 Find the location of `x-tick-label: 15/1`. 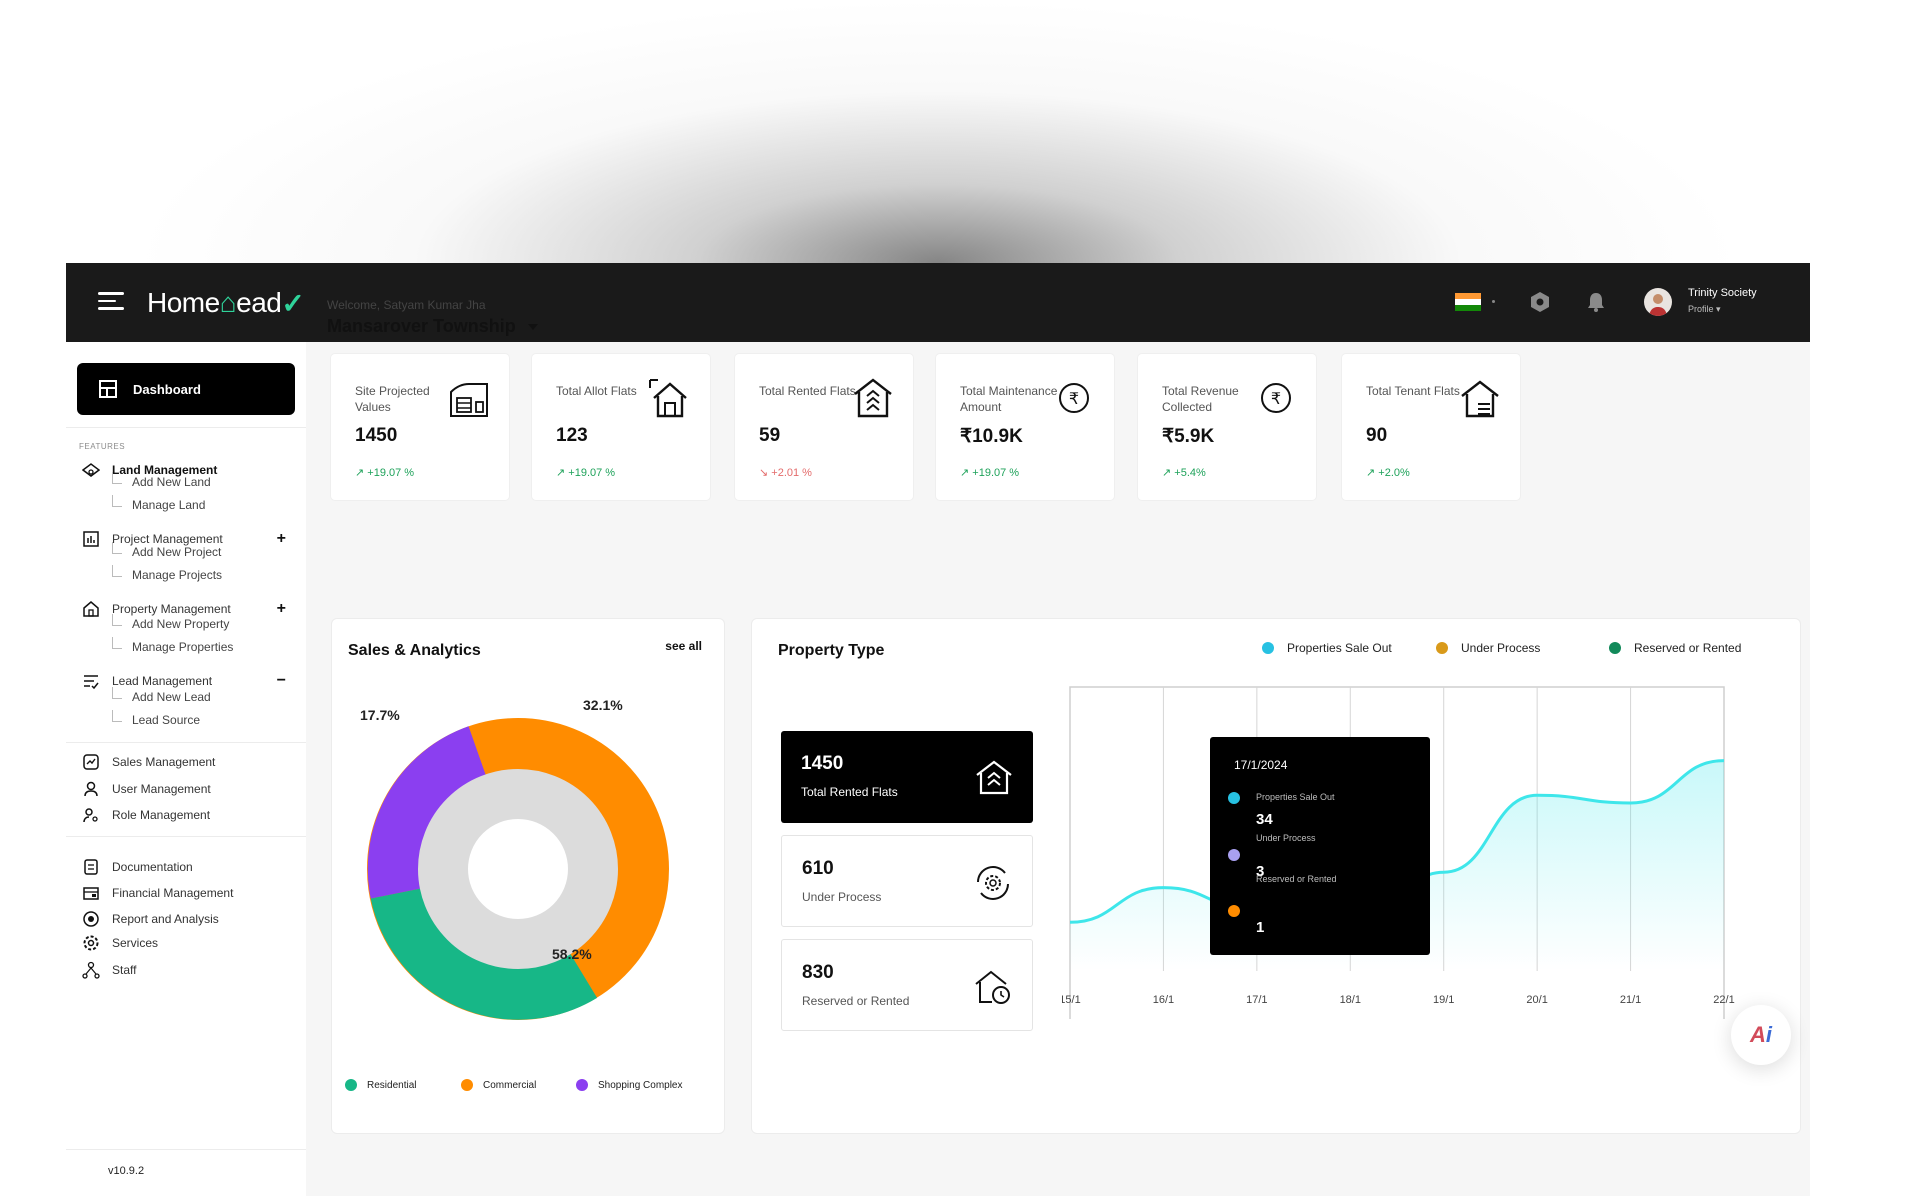

x-tick-label: 15/1 is located at coordinates (1071, 1000).